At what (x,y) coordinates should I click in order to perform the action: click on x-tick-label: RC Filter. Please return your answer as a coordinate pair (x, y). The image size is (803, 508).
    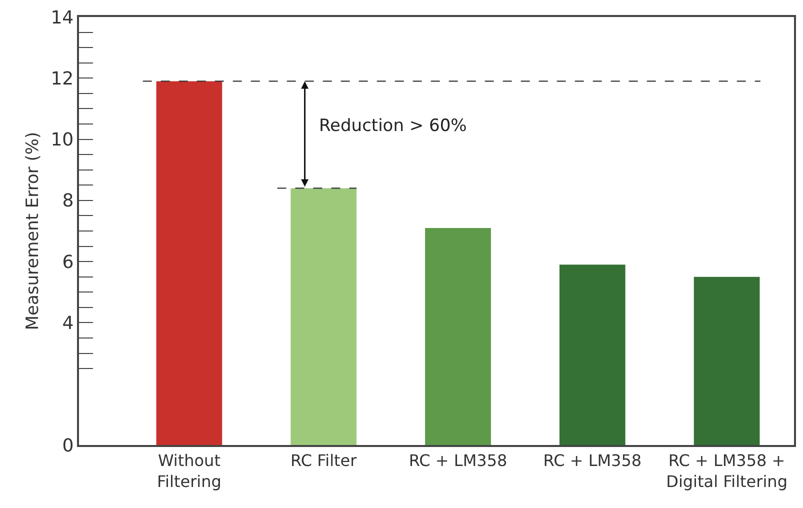
    Looking at the image, I should click on (324, 460).